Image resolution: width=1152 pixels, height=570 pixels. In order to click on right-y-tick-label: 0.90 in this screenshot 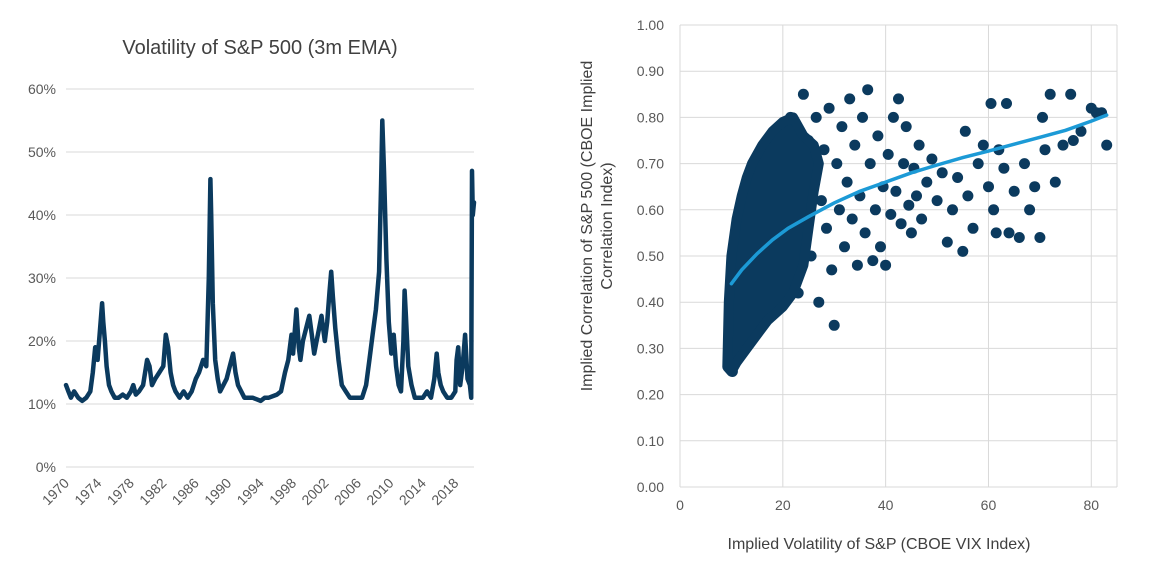, I will do `click(650, 71)`.